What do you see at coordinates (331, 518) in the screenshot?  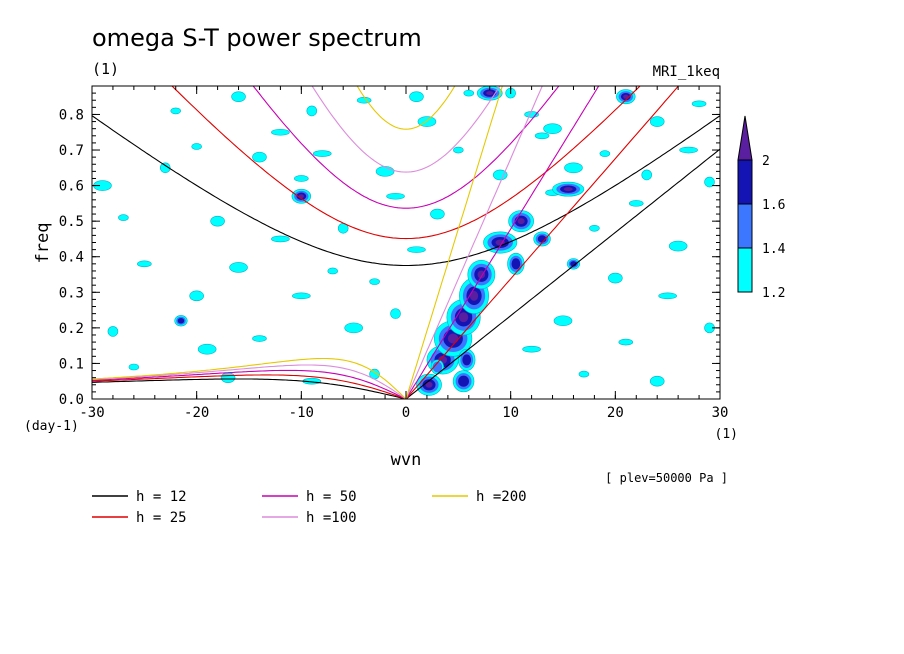 I see `legend-label: h =100` at bounding box center [331, 518].